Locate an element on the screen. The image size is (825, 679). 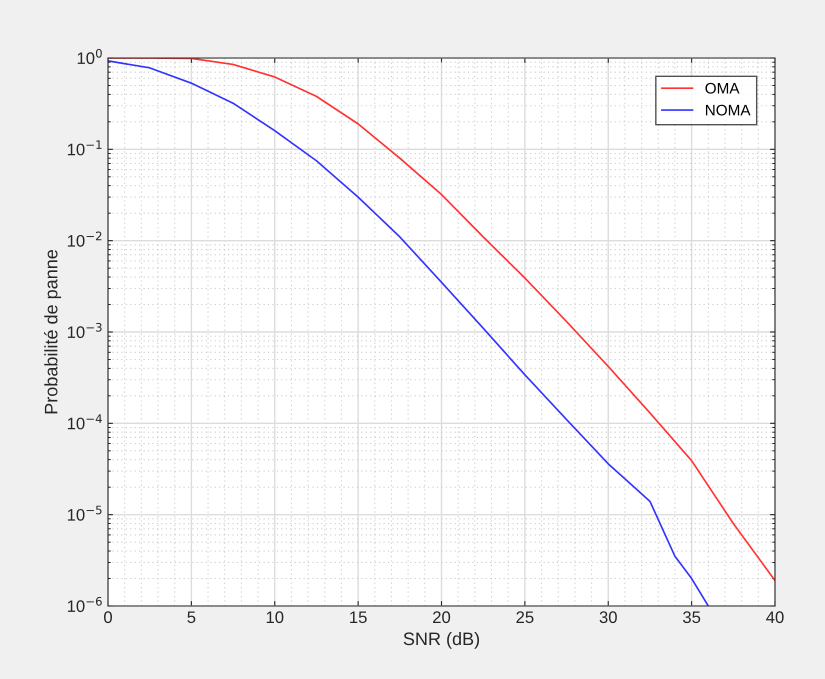
y-tick-label: 10$^{−5}$ is located at coordinates (85, 513).